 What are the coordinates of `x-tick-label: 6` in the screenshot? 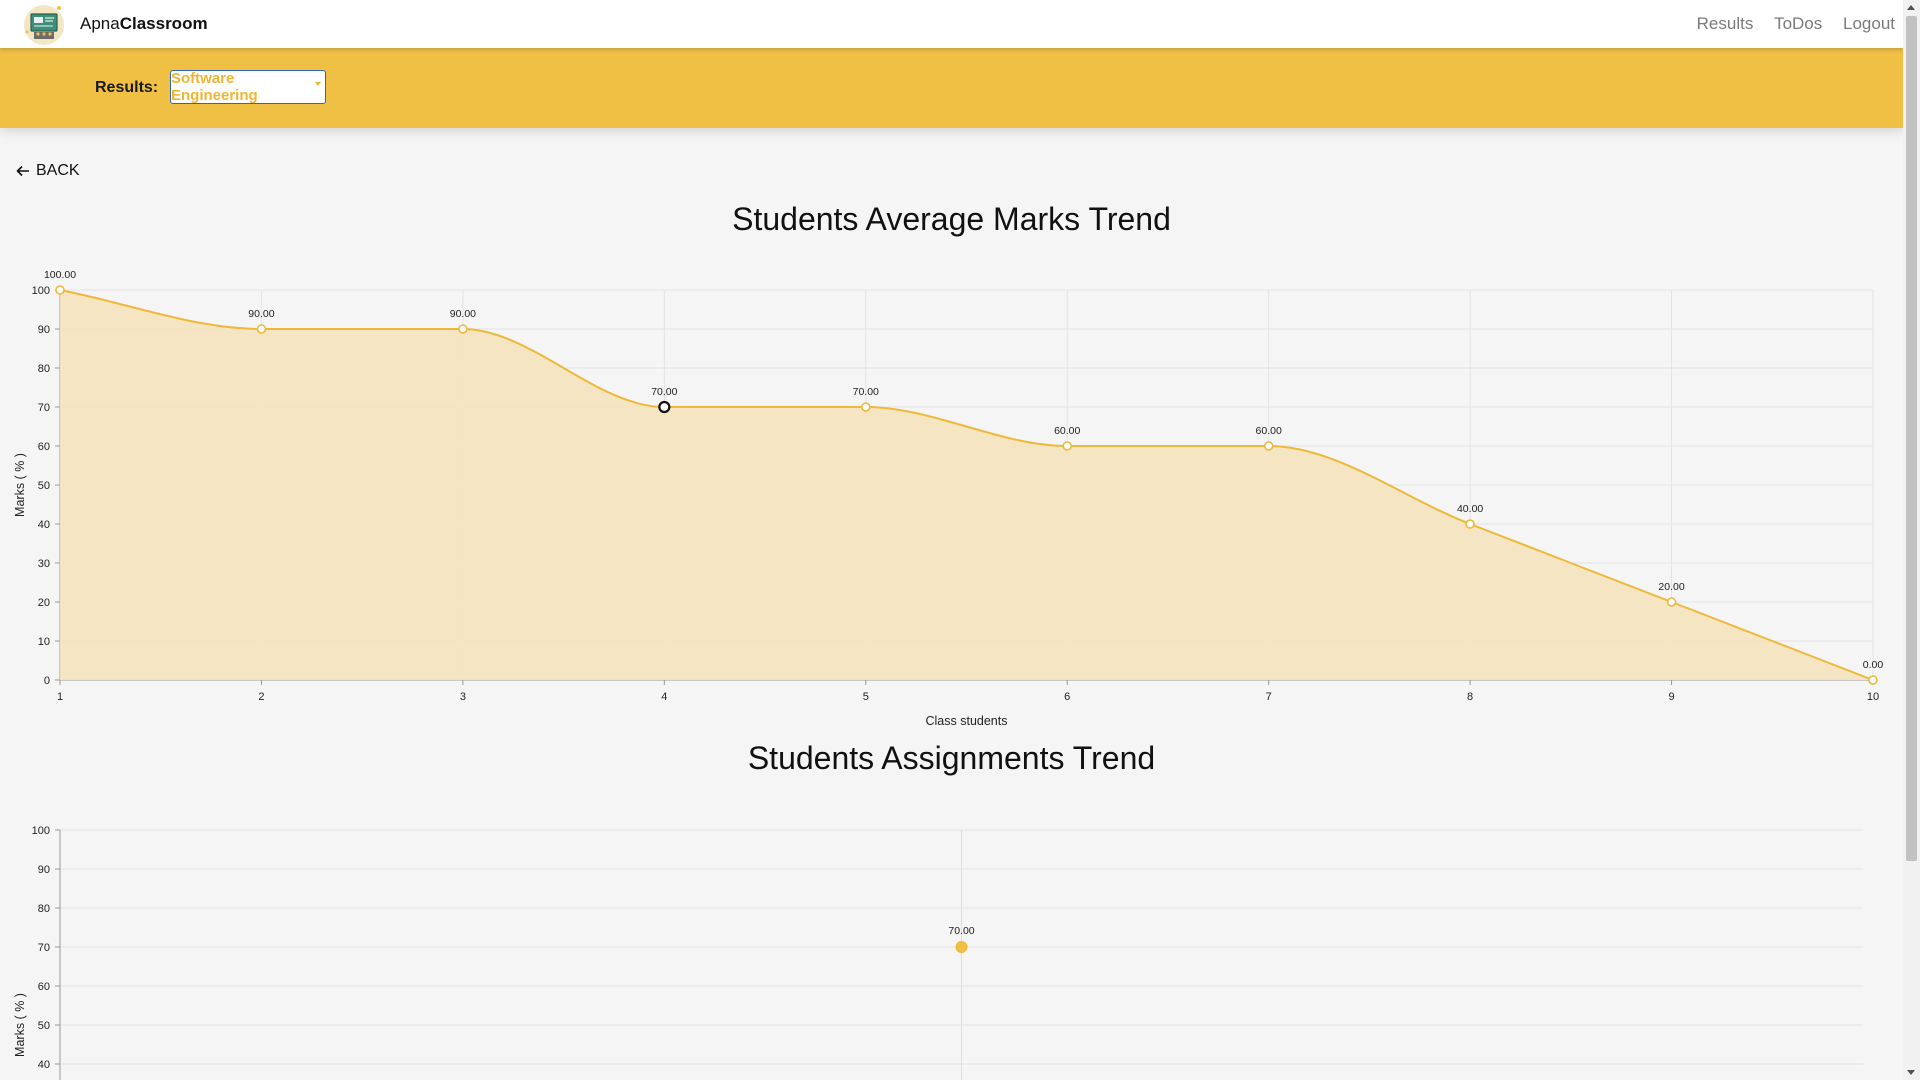 It's located at (1067, 697).